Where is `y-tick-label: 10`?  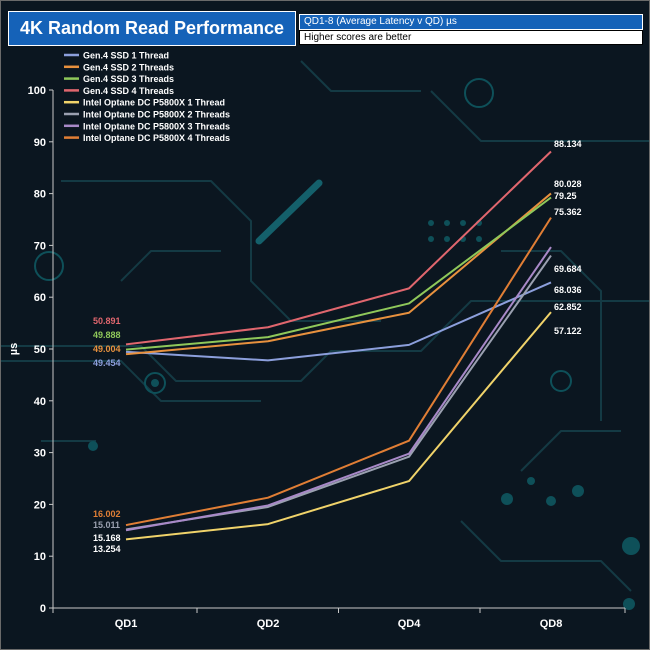
y-tick-label: 10 is located at coordinates (40, 557).